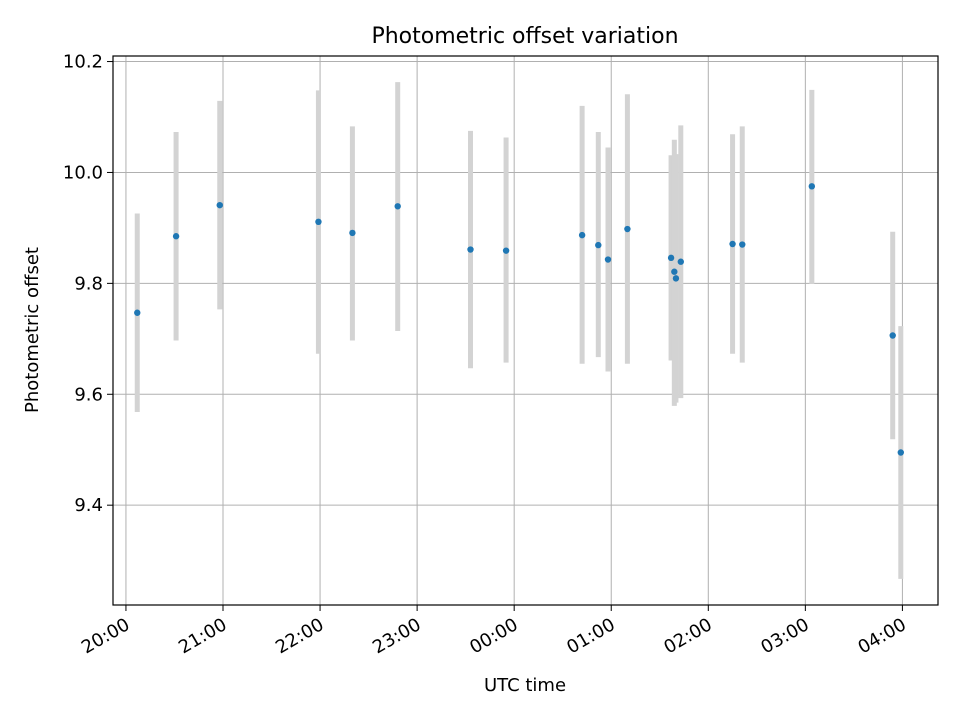  Describe the element at coordinates (88, 394) in the screenshot. I see `y-tick-label: 9.6` at that location.